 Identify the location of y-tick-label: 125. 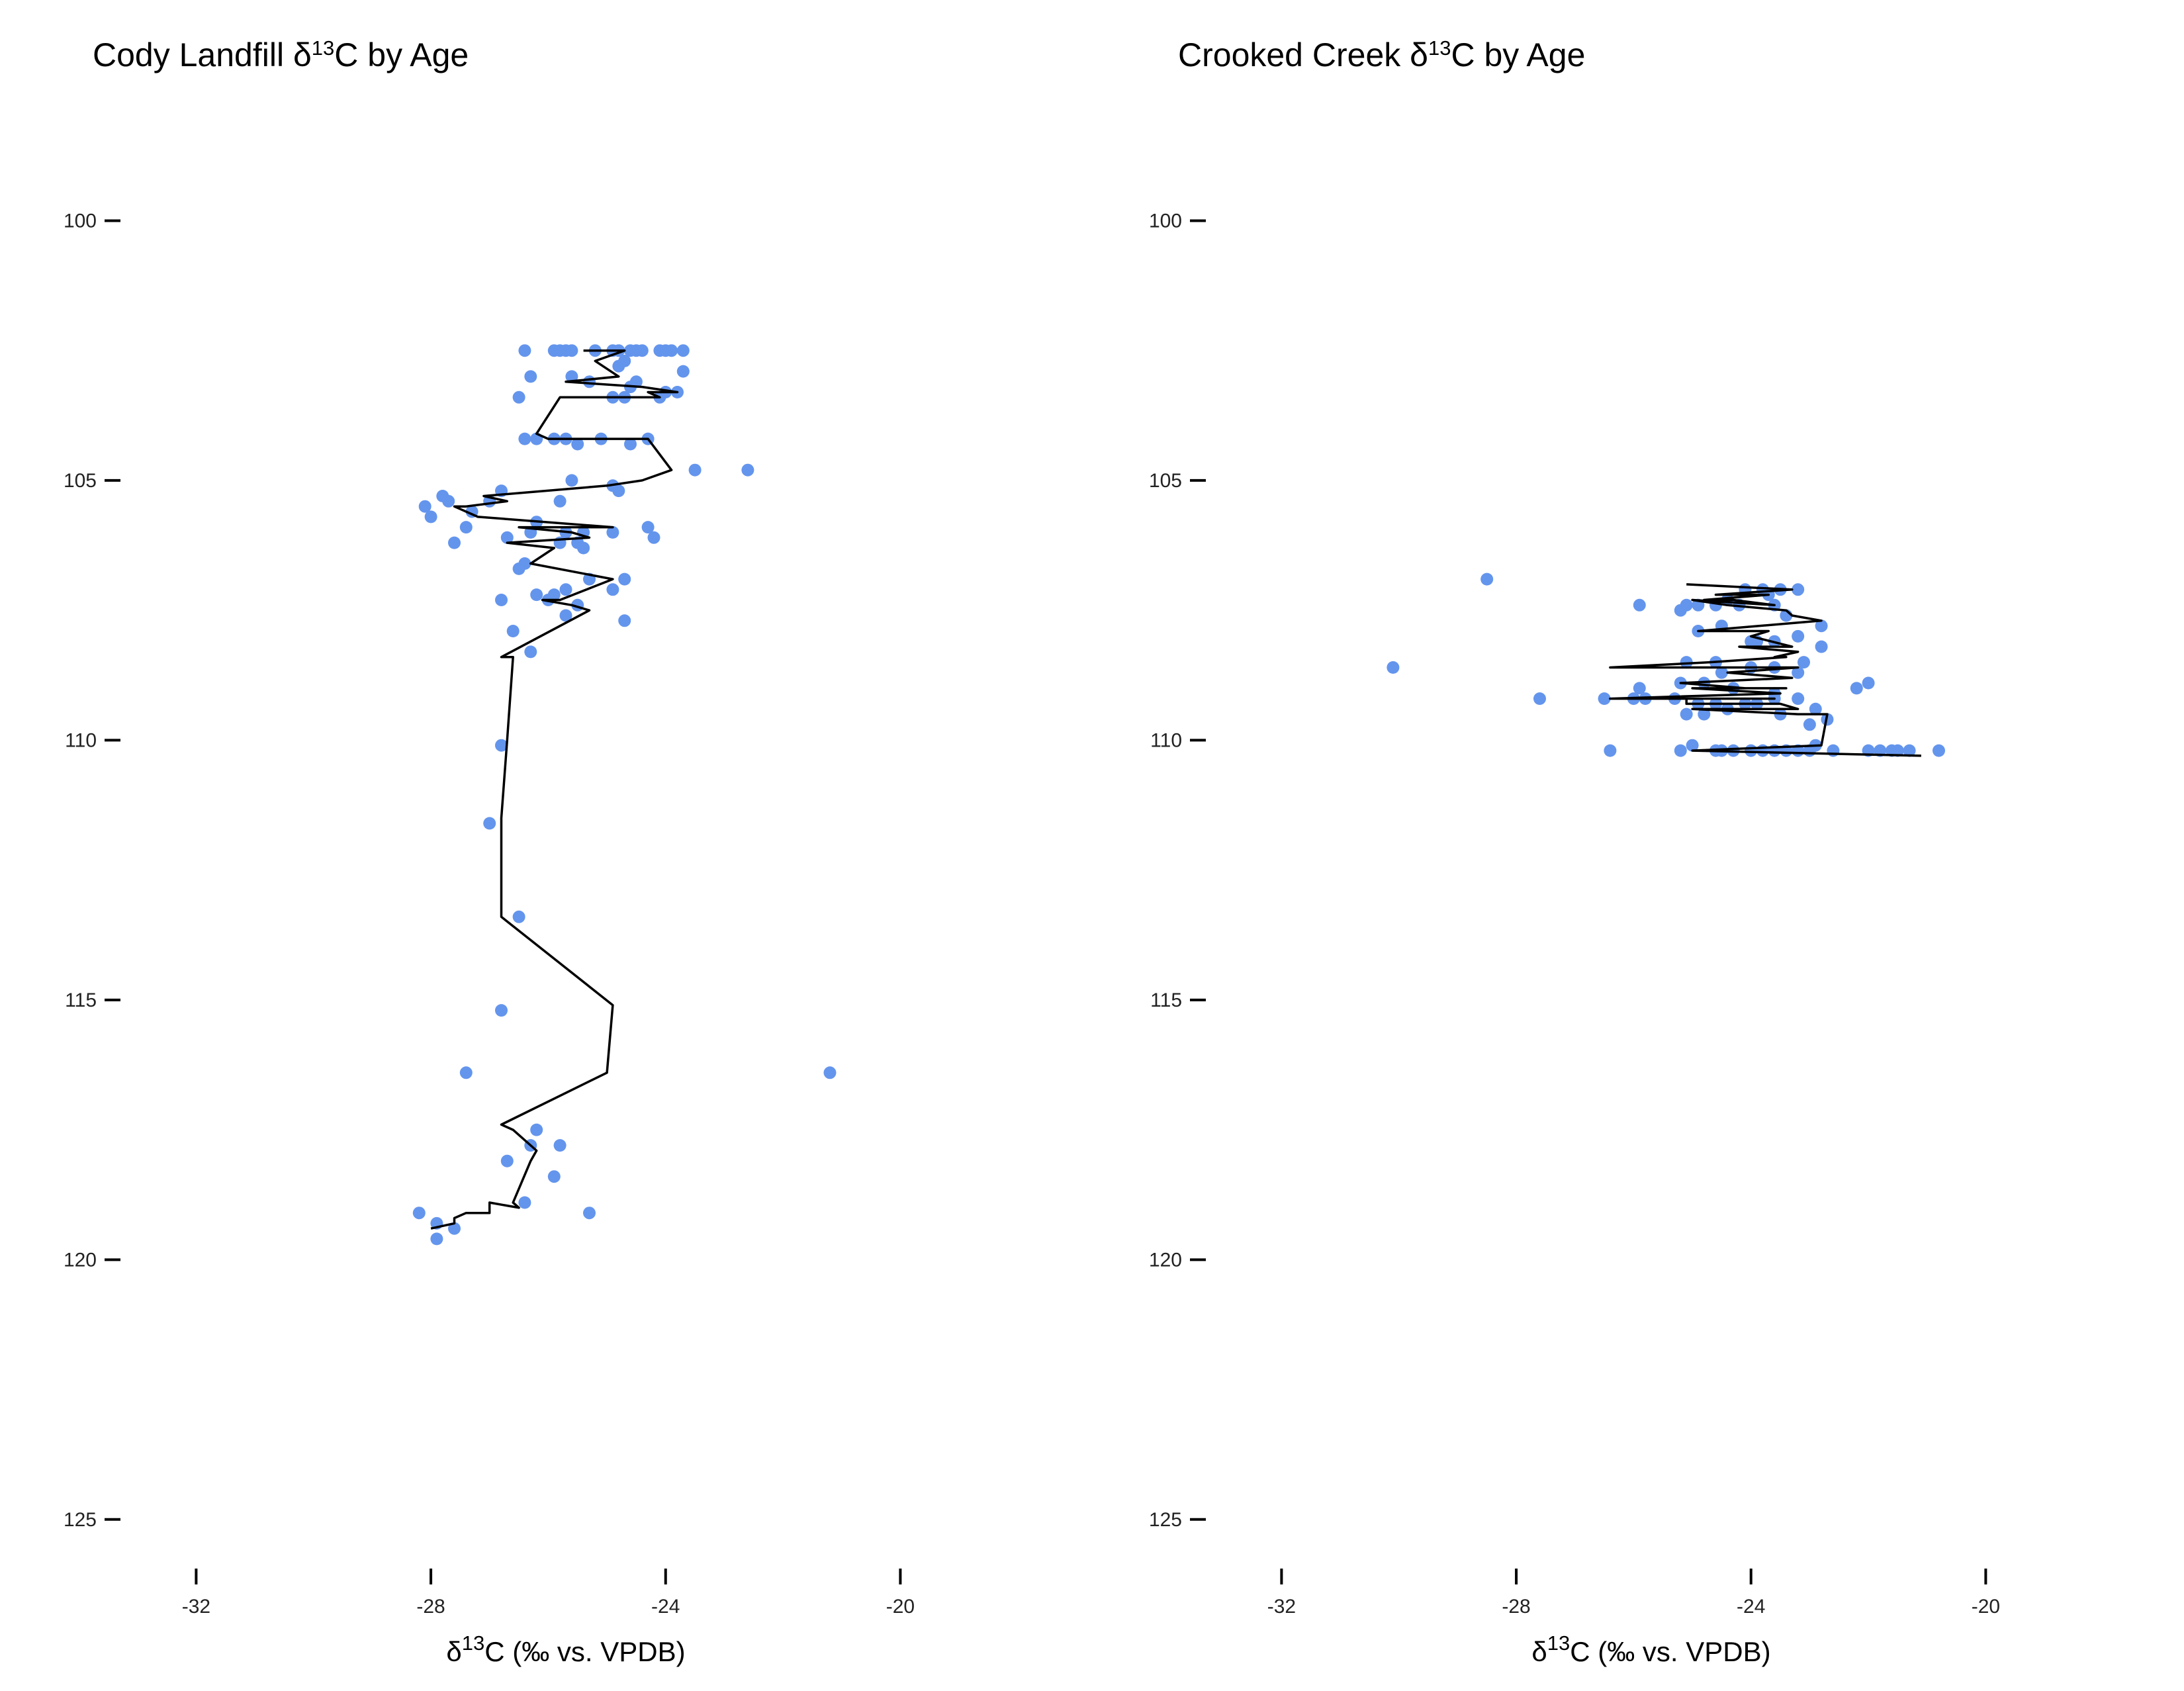
(1165, 1520).